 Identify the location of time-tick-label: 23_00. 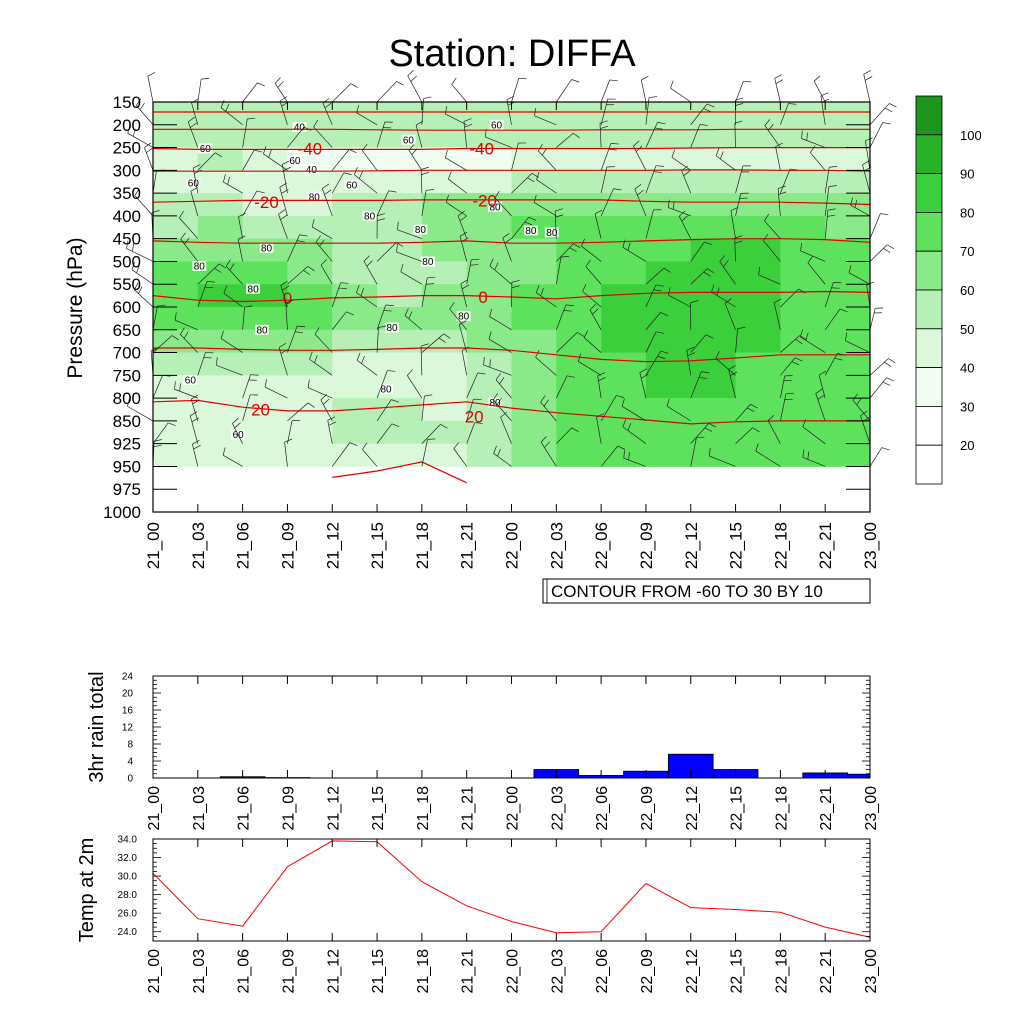
(871, 971).